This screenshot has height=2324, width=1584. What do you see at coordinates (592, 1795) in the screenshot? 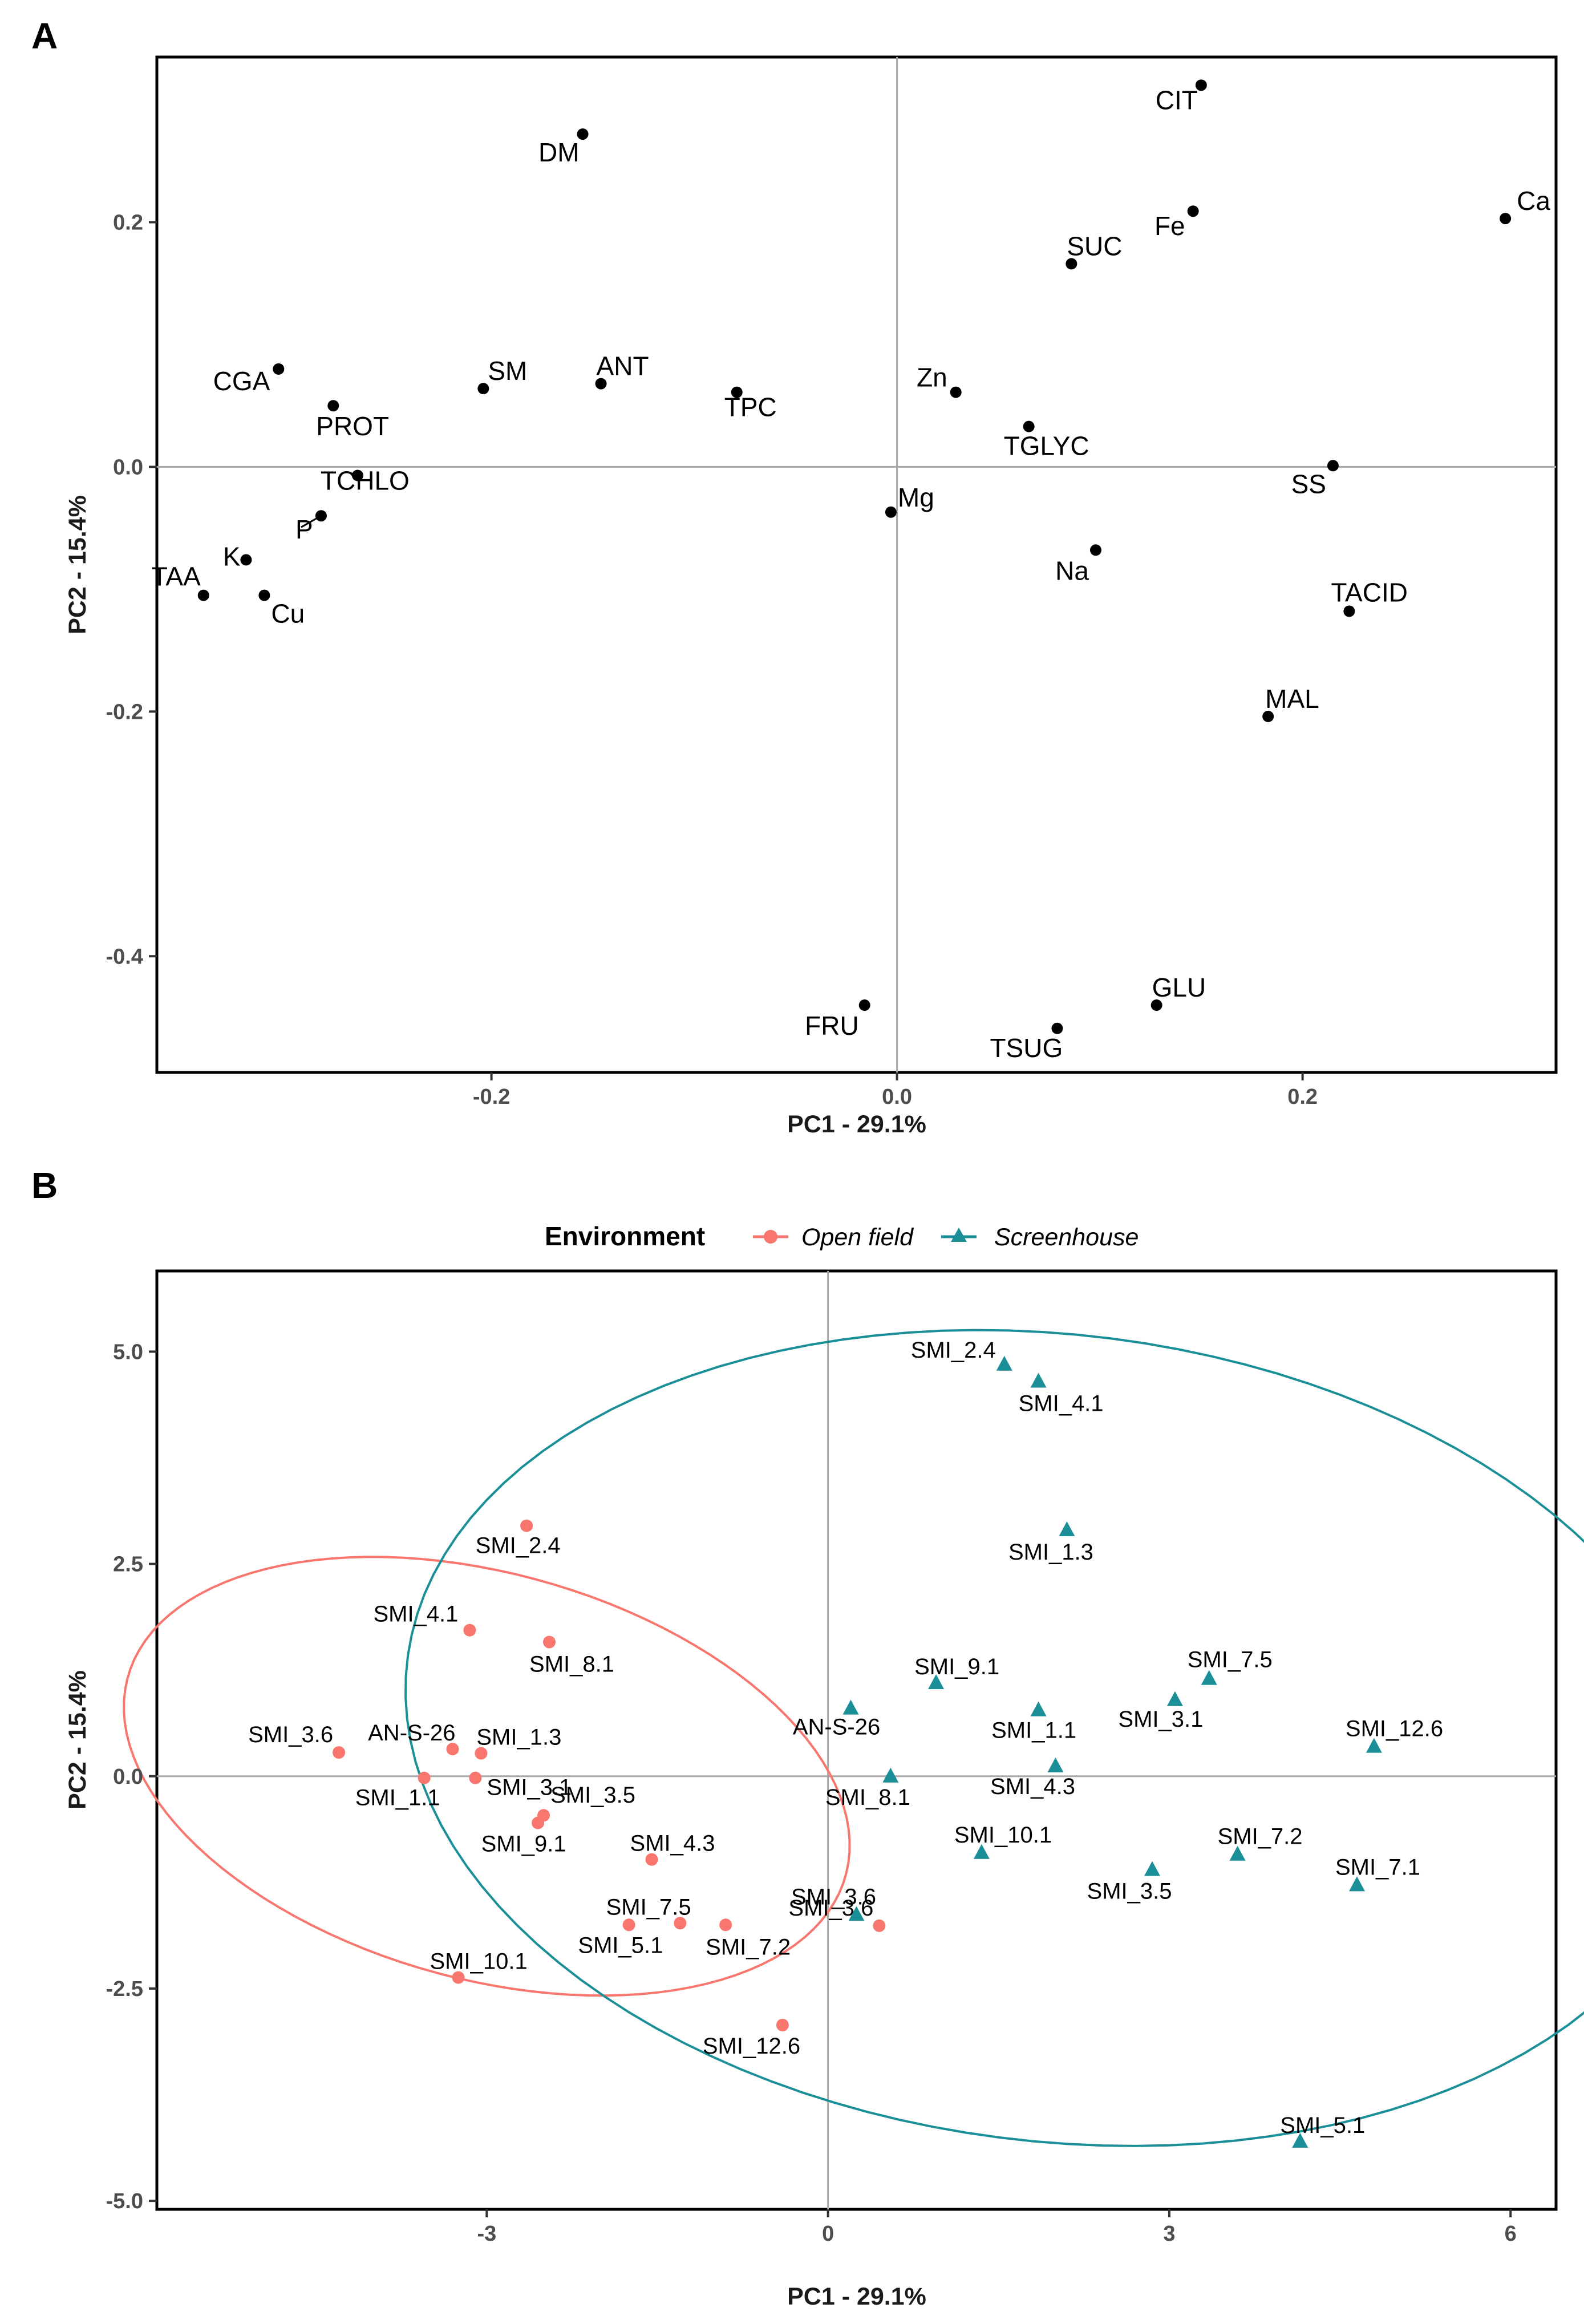
I see `label-open-field-smi-3-5: SMI_3.5` at bounding box center [592, 1795].